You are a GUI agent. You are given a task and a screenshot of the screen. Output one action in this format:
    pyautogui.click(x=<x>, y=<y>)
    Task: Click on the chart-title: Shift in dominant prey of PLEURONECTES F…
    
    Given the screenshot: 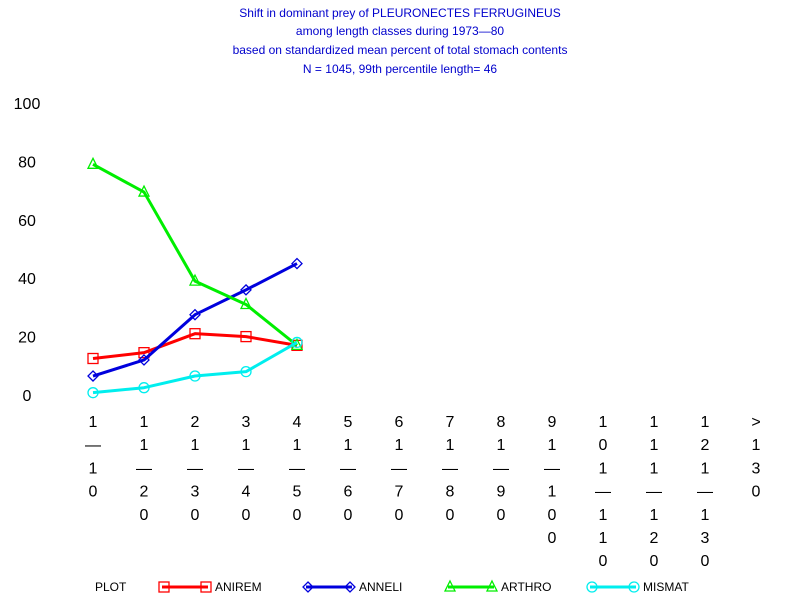 What is the action you would take?
    pyautogui.click(x=400, y=41)
    